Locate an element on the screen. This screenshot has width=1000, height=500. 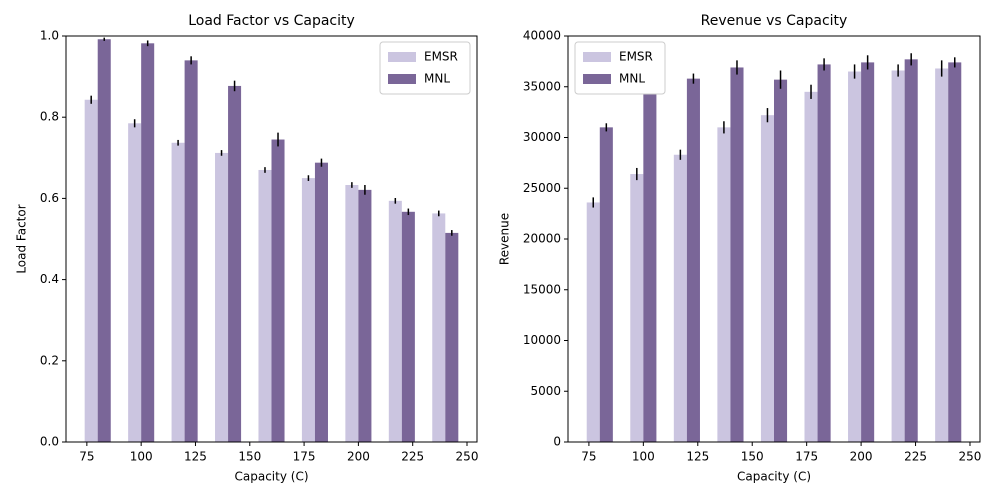
y-axis-label: Revenue is located at coordinates (505, 239).